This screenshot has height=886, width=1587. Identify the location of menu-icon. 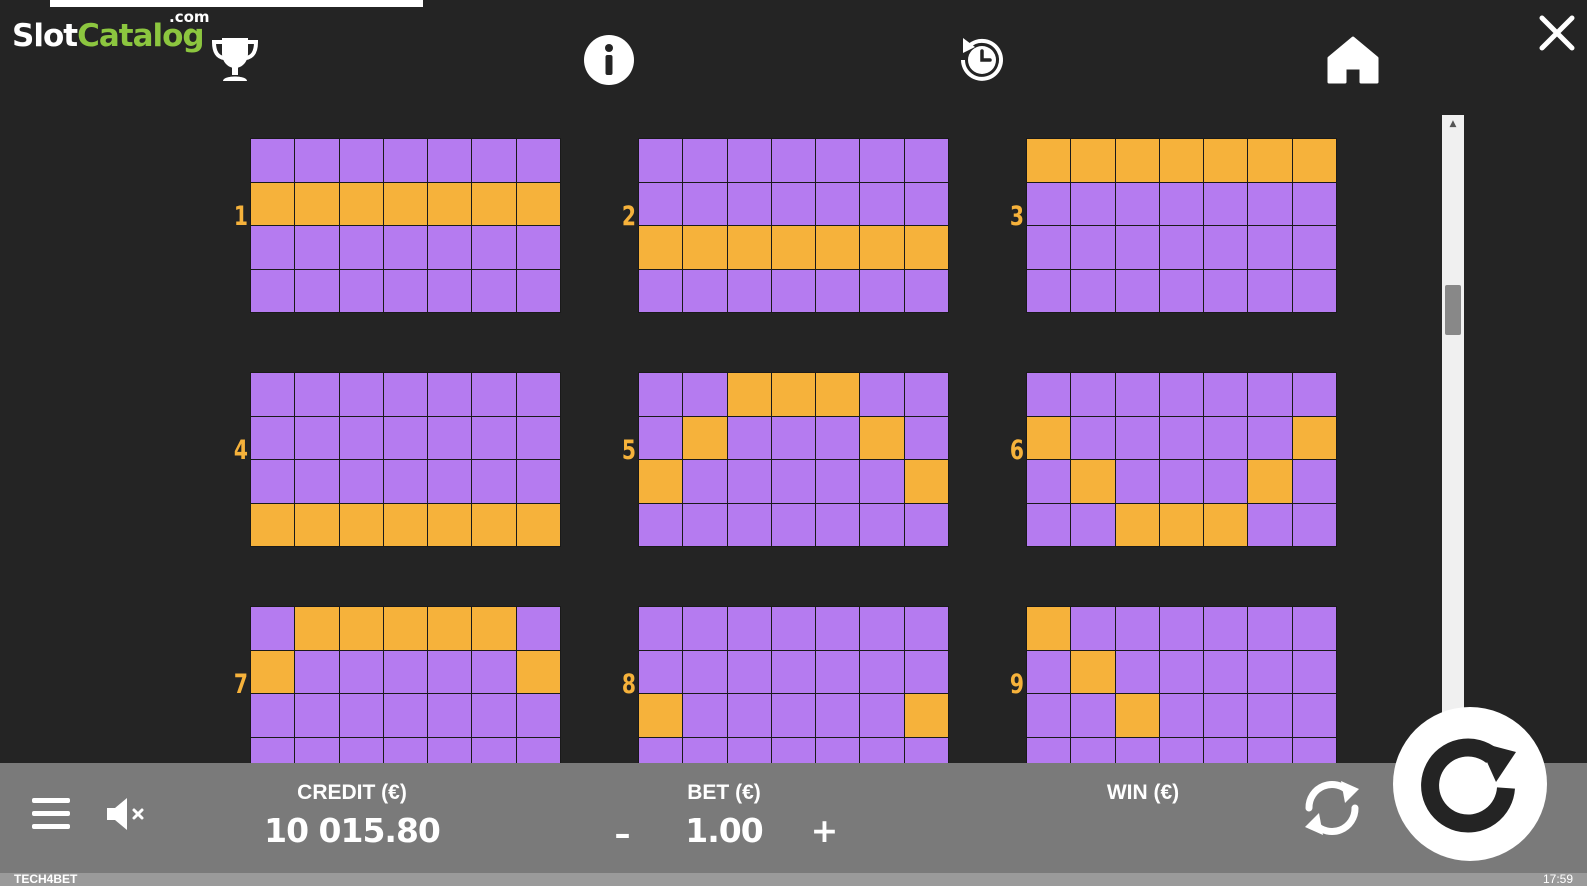
(51, 814).